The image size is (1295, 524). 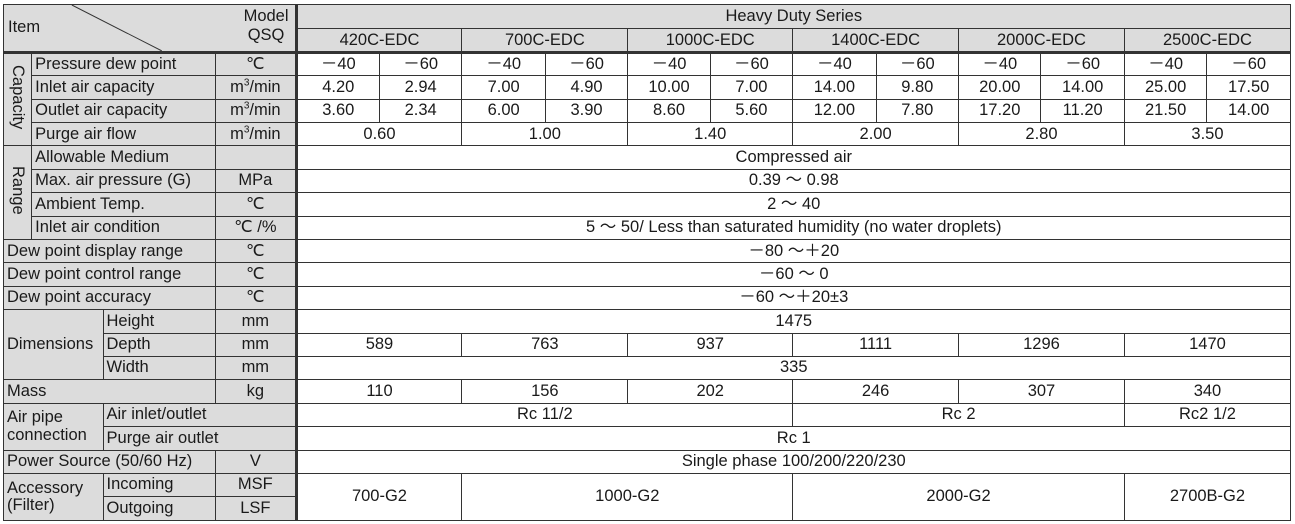 What do you see at coordinates (124, 157) in the screenshot?
I see `medium-label: Allowable Medium` at bounding box center [124, 157].